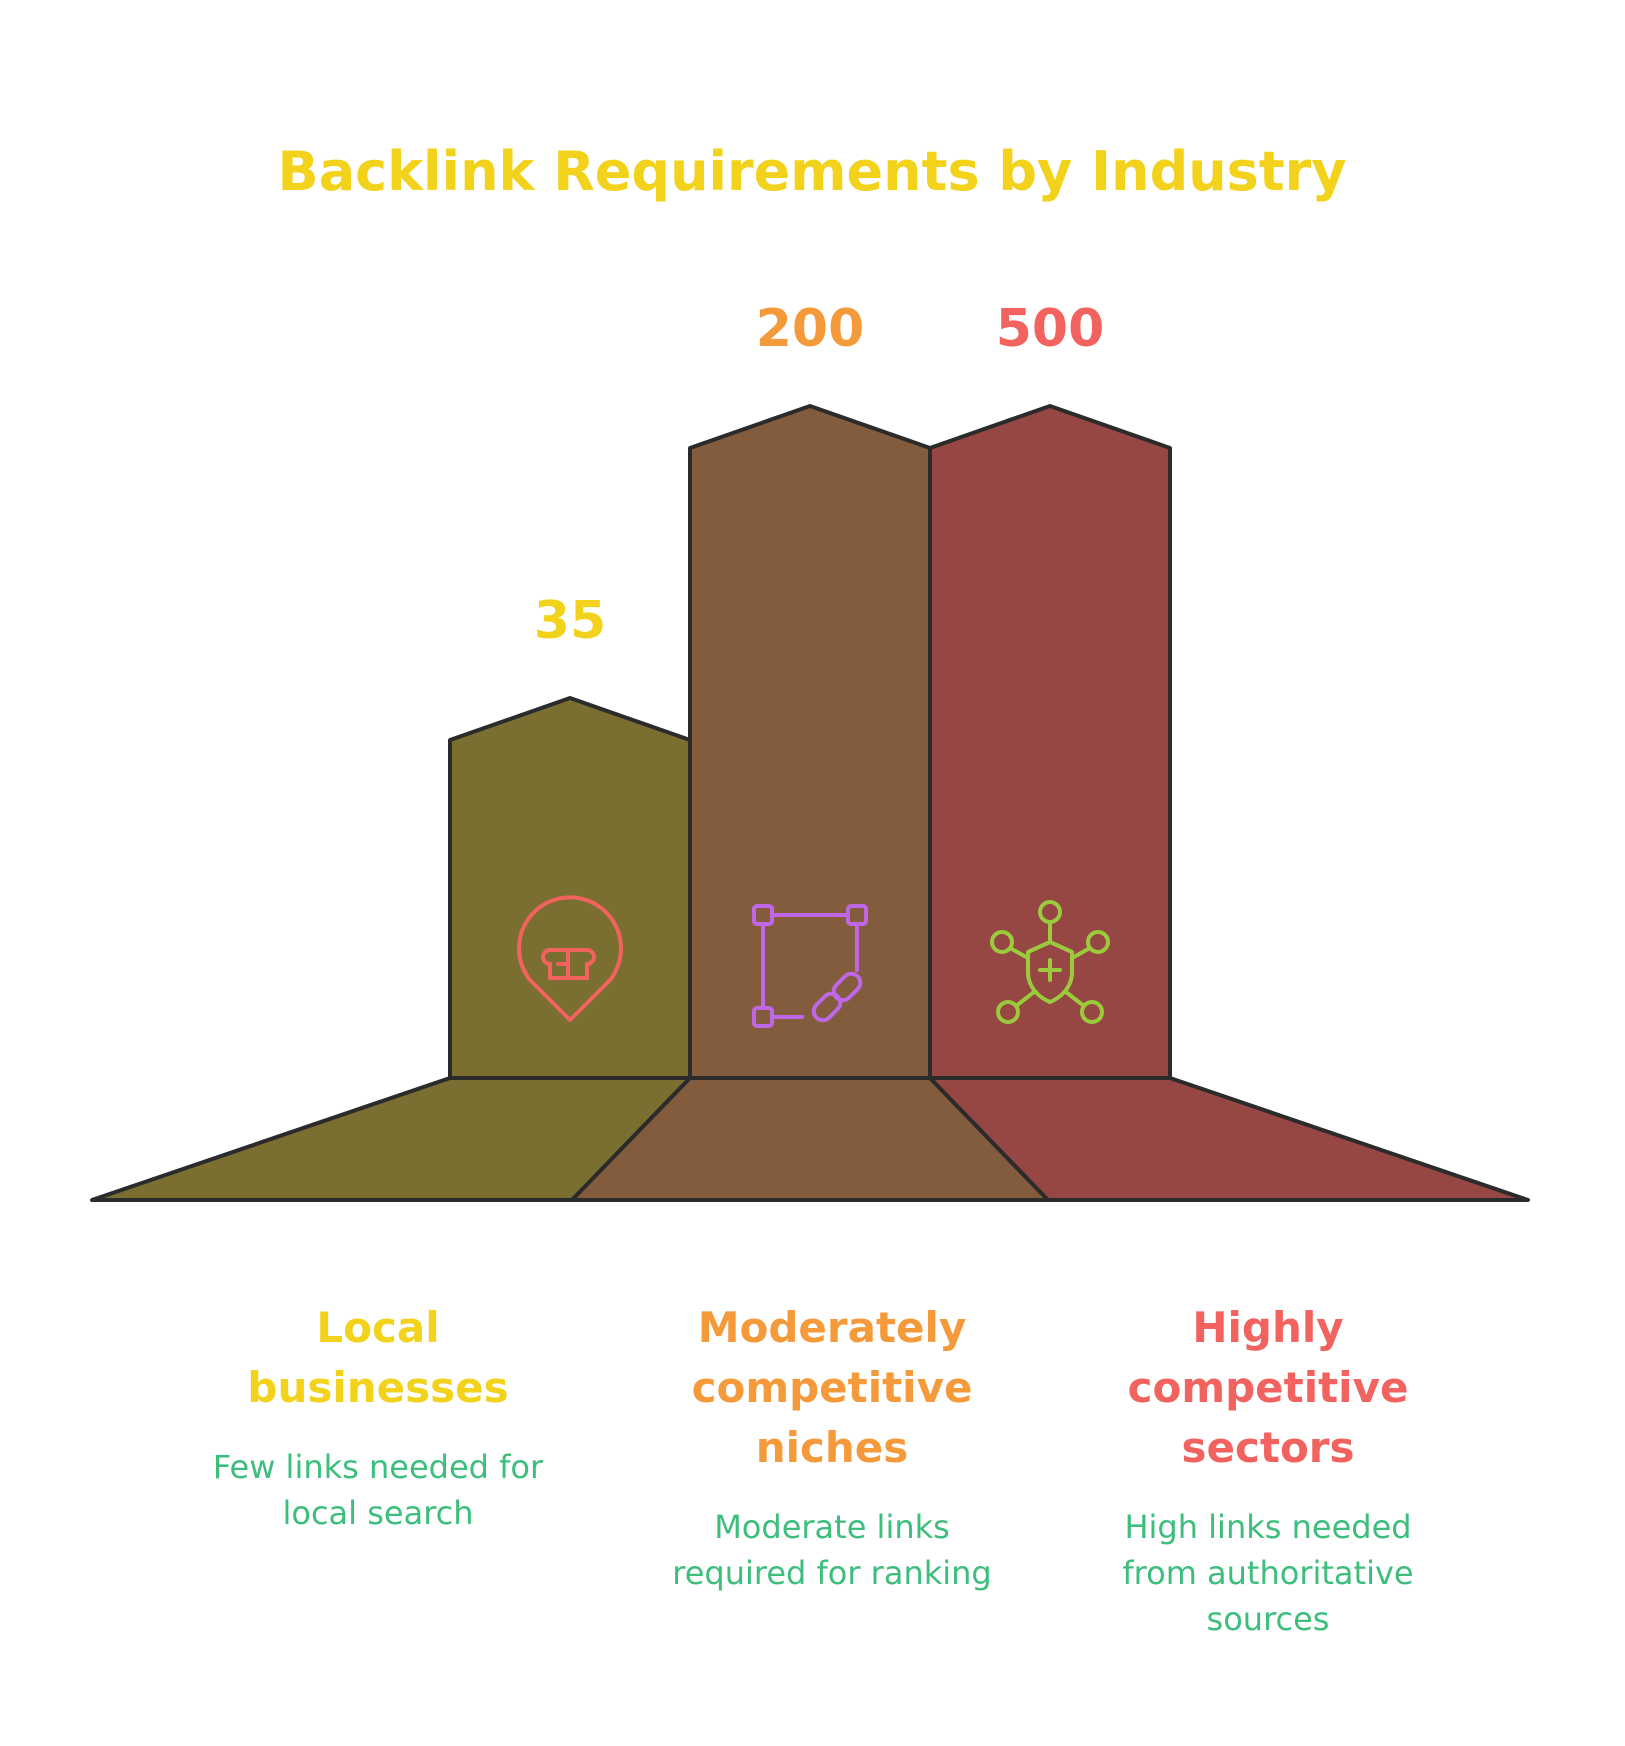  Describe the element at coordinates (1267, 1327) in the screenshot. I see `category-label-2-0: Highly` at that location.